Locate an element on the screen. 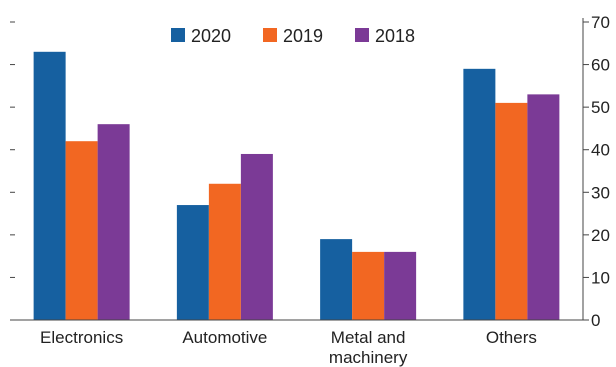  bar-2019-automotive is located at coordinates (224, 251).